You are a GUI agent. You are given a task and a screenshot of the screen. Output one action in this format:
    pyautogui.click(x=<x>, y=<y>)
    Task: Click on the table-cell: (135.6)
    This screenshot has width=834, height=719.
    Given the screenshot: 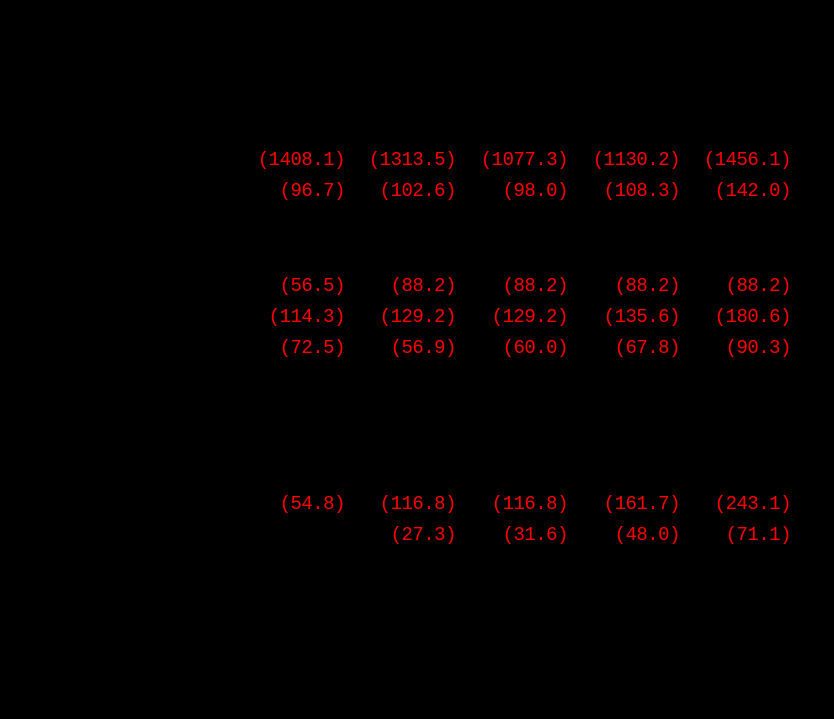 What is the action you would take?
    pyautogui.click(x=642, y=317)
    